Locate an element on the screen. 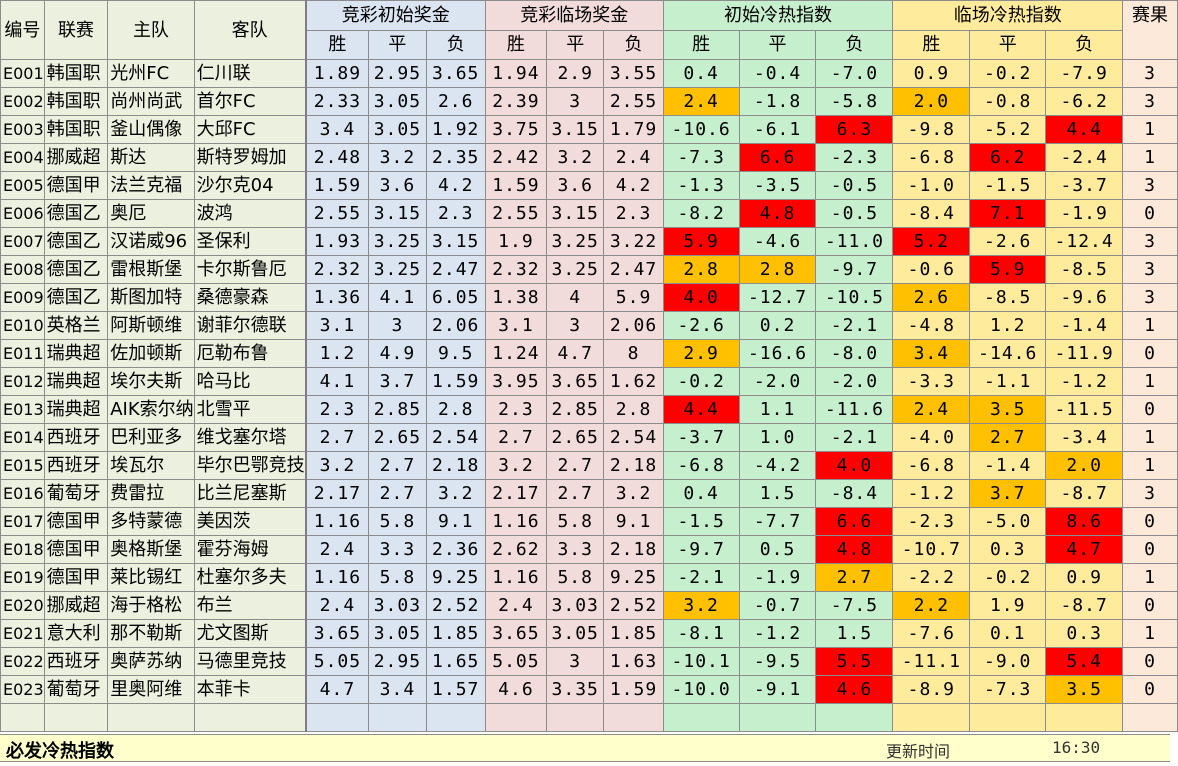 The width and height of the screenshot is (1178, 766). col-header-init-draw: 平 is located at coordinates (397, 45).